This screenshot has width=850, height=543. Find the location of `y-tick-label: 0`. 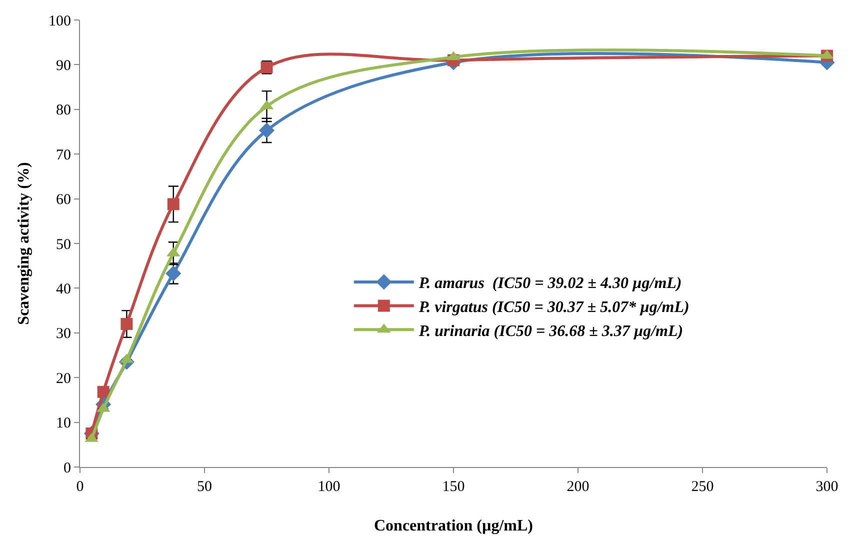

y-tick-label: 0 is located at coordinates (67, 468).